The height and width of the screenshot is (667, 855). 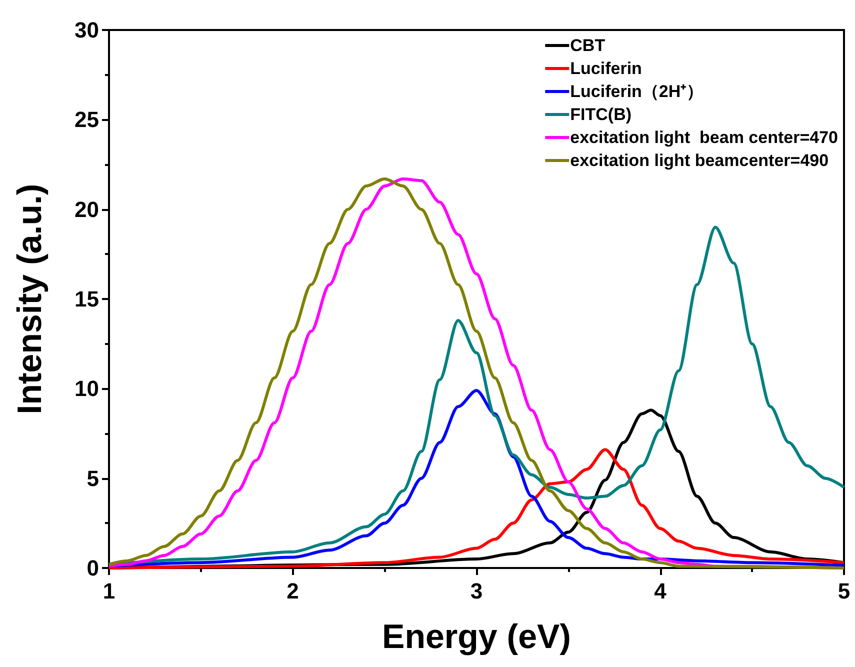 What do you see at coordinates (601, 114) in the screenshot?
I see `legend-label: FITC(B)` at bounding box center [601, 114].